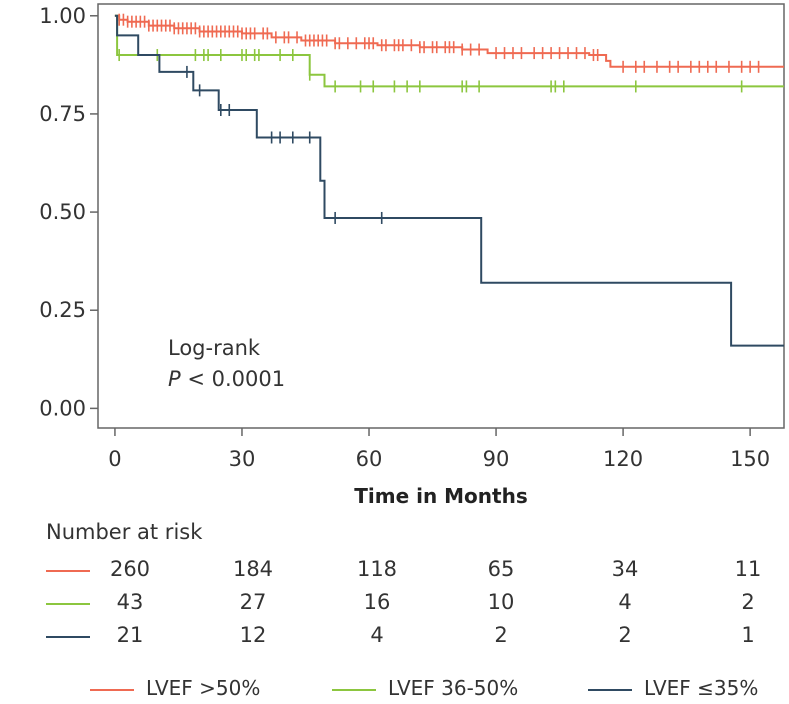 The image size is (789, 704). I want to click on legend-label: LVEF 36-50%, so click(453, 688).